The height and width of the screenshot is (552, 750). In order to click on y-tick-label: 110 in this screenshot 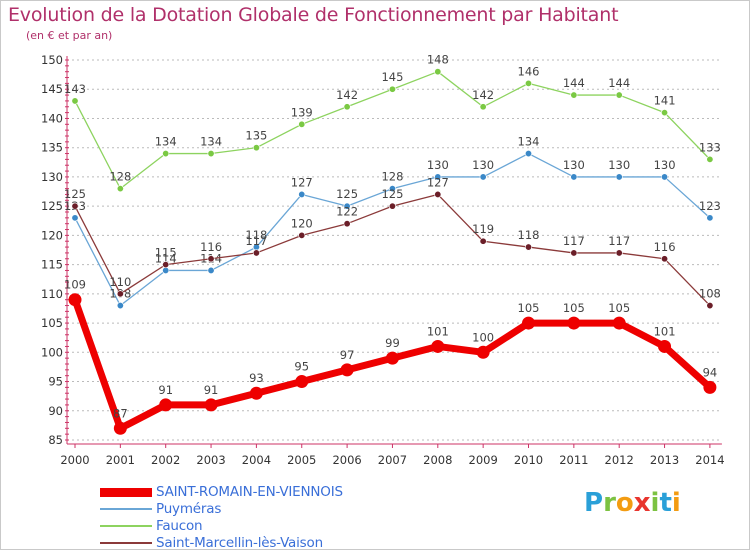, I will do `click(52, 294)`.